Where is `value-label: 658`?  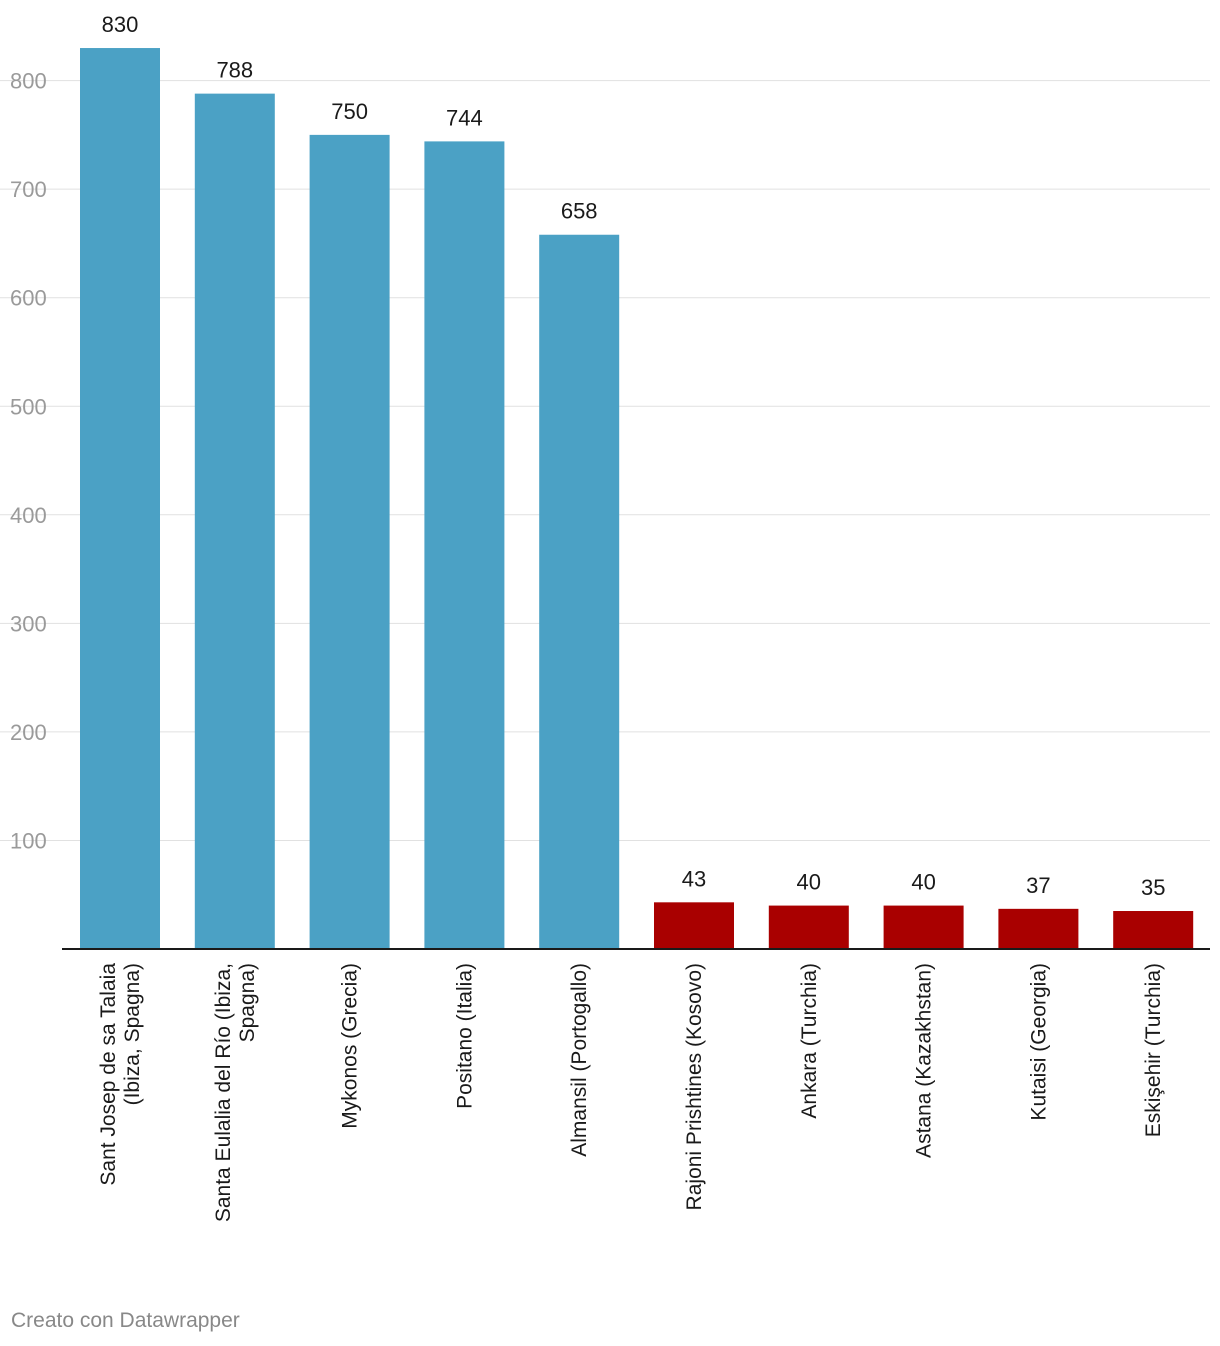
value-label: 658 is located at coordinates (579, 211).